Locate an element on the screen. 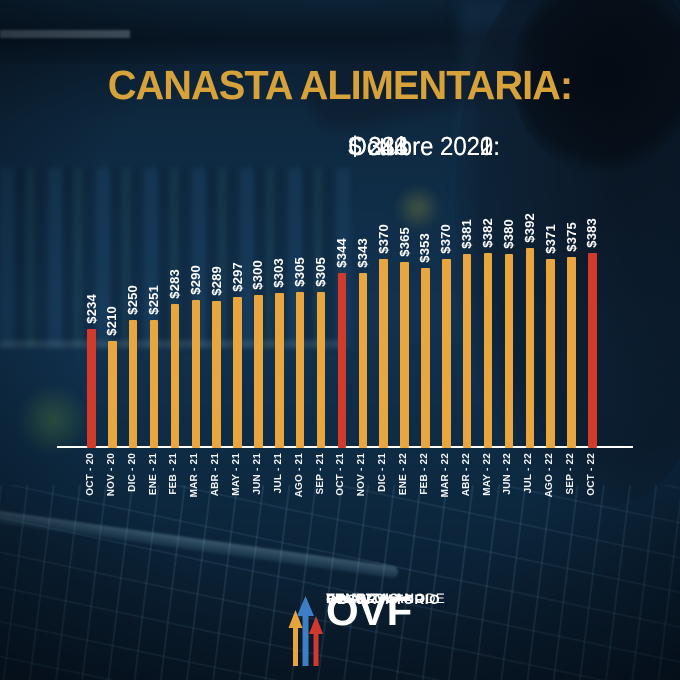 Image resolution: width=680 pixels, height=680 pixels. bar-value-label: $353 is located at coordinates (425, 248).